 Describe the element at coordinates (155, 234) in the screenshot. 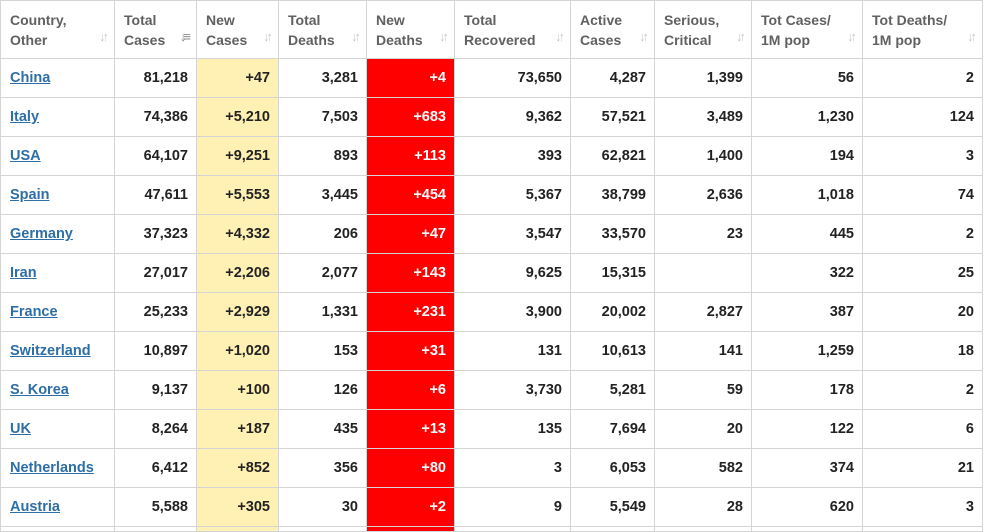

I see `total-cases-cell: 37,323` at that location.